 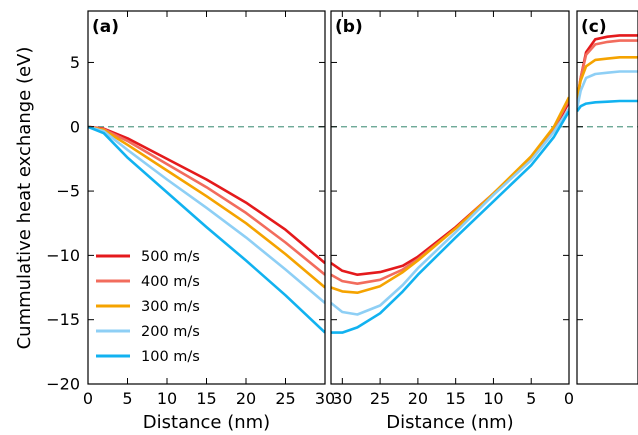 What do you see at coordinates (170, 357) in the screenshot?
I see `legend-label: 100 m/s` at bounding box center [170, 357].